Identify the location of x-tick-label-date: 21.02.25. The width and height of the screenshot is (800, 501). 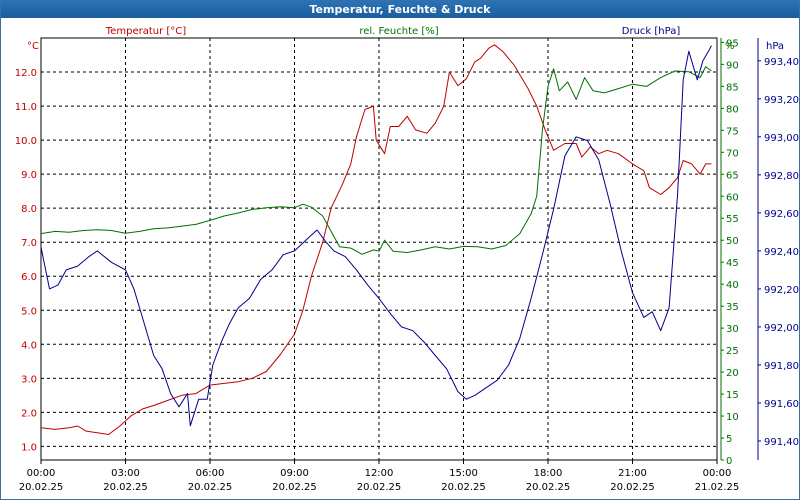
(717, 487).